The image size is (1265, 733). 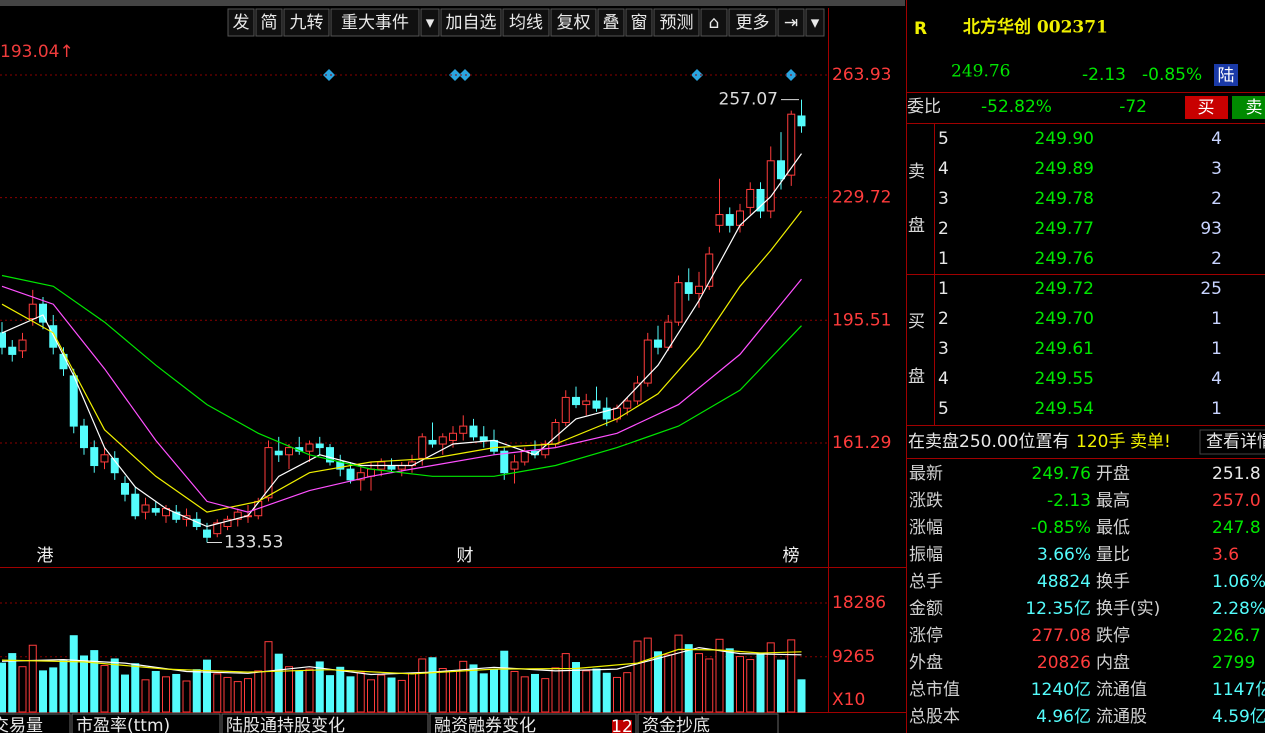 I want to click on stat-label: 总股本, so click(x=934, y=717).